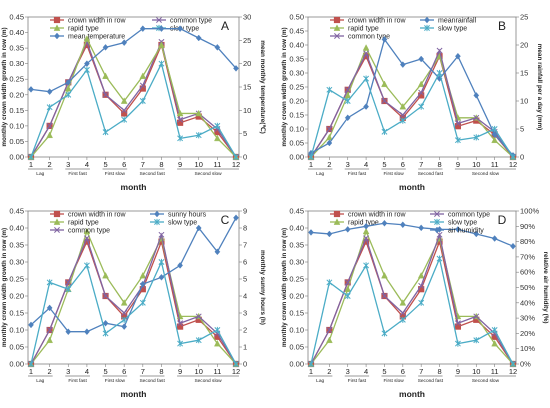 Image resolution: width=550 pixels, height=408 pixels. Describe the element at coordinates (527, 256) in the screenshot. I see `right-axis-tick-label: 70%` at that location.